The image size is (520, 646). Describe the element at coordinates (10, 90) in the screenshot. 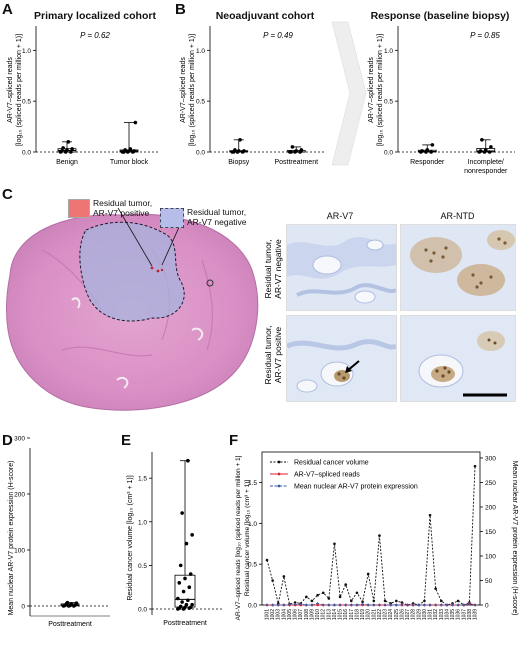

I see `panel-a-ylabel-1: AR-V7–spliced reads` at that location.